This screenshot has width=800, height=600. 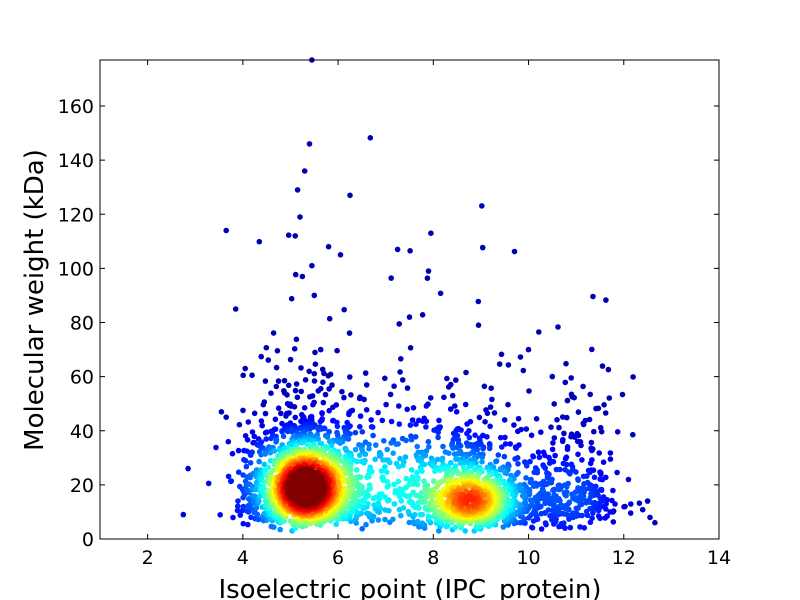 What do you see at coordinates (338, 558) in the screenshot?
I see `x-tick-label: 6` at bounding box center [338, 558].